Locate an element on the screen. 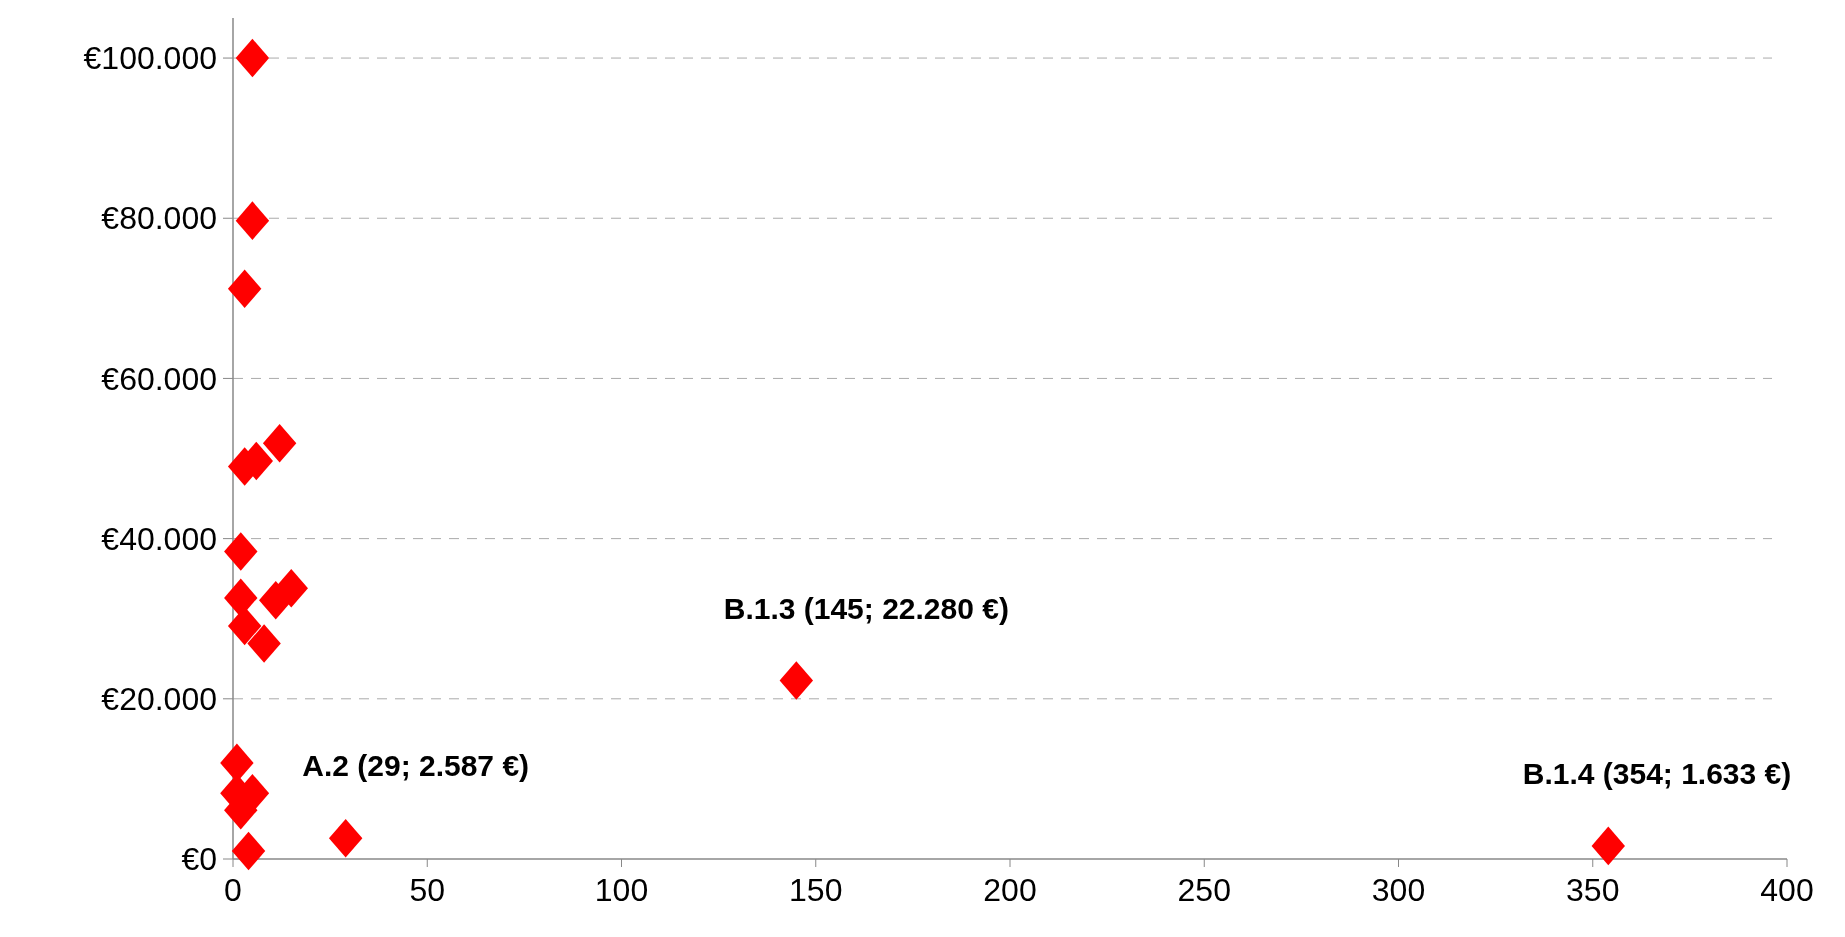 Image resolution: width=1845 pixels, height=937 pixels. y-tick-label: €80.000 is located at coordinates (159, 218).